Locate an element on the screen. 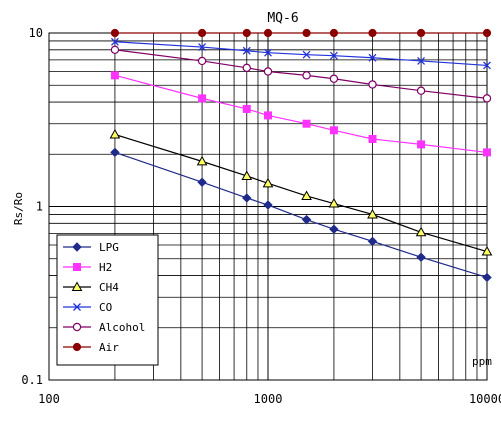  series-co is located at coordinates (300, 53).